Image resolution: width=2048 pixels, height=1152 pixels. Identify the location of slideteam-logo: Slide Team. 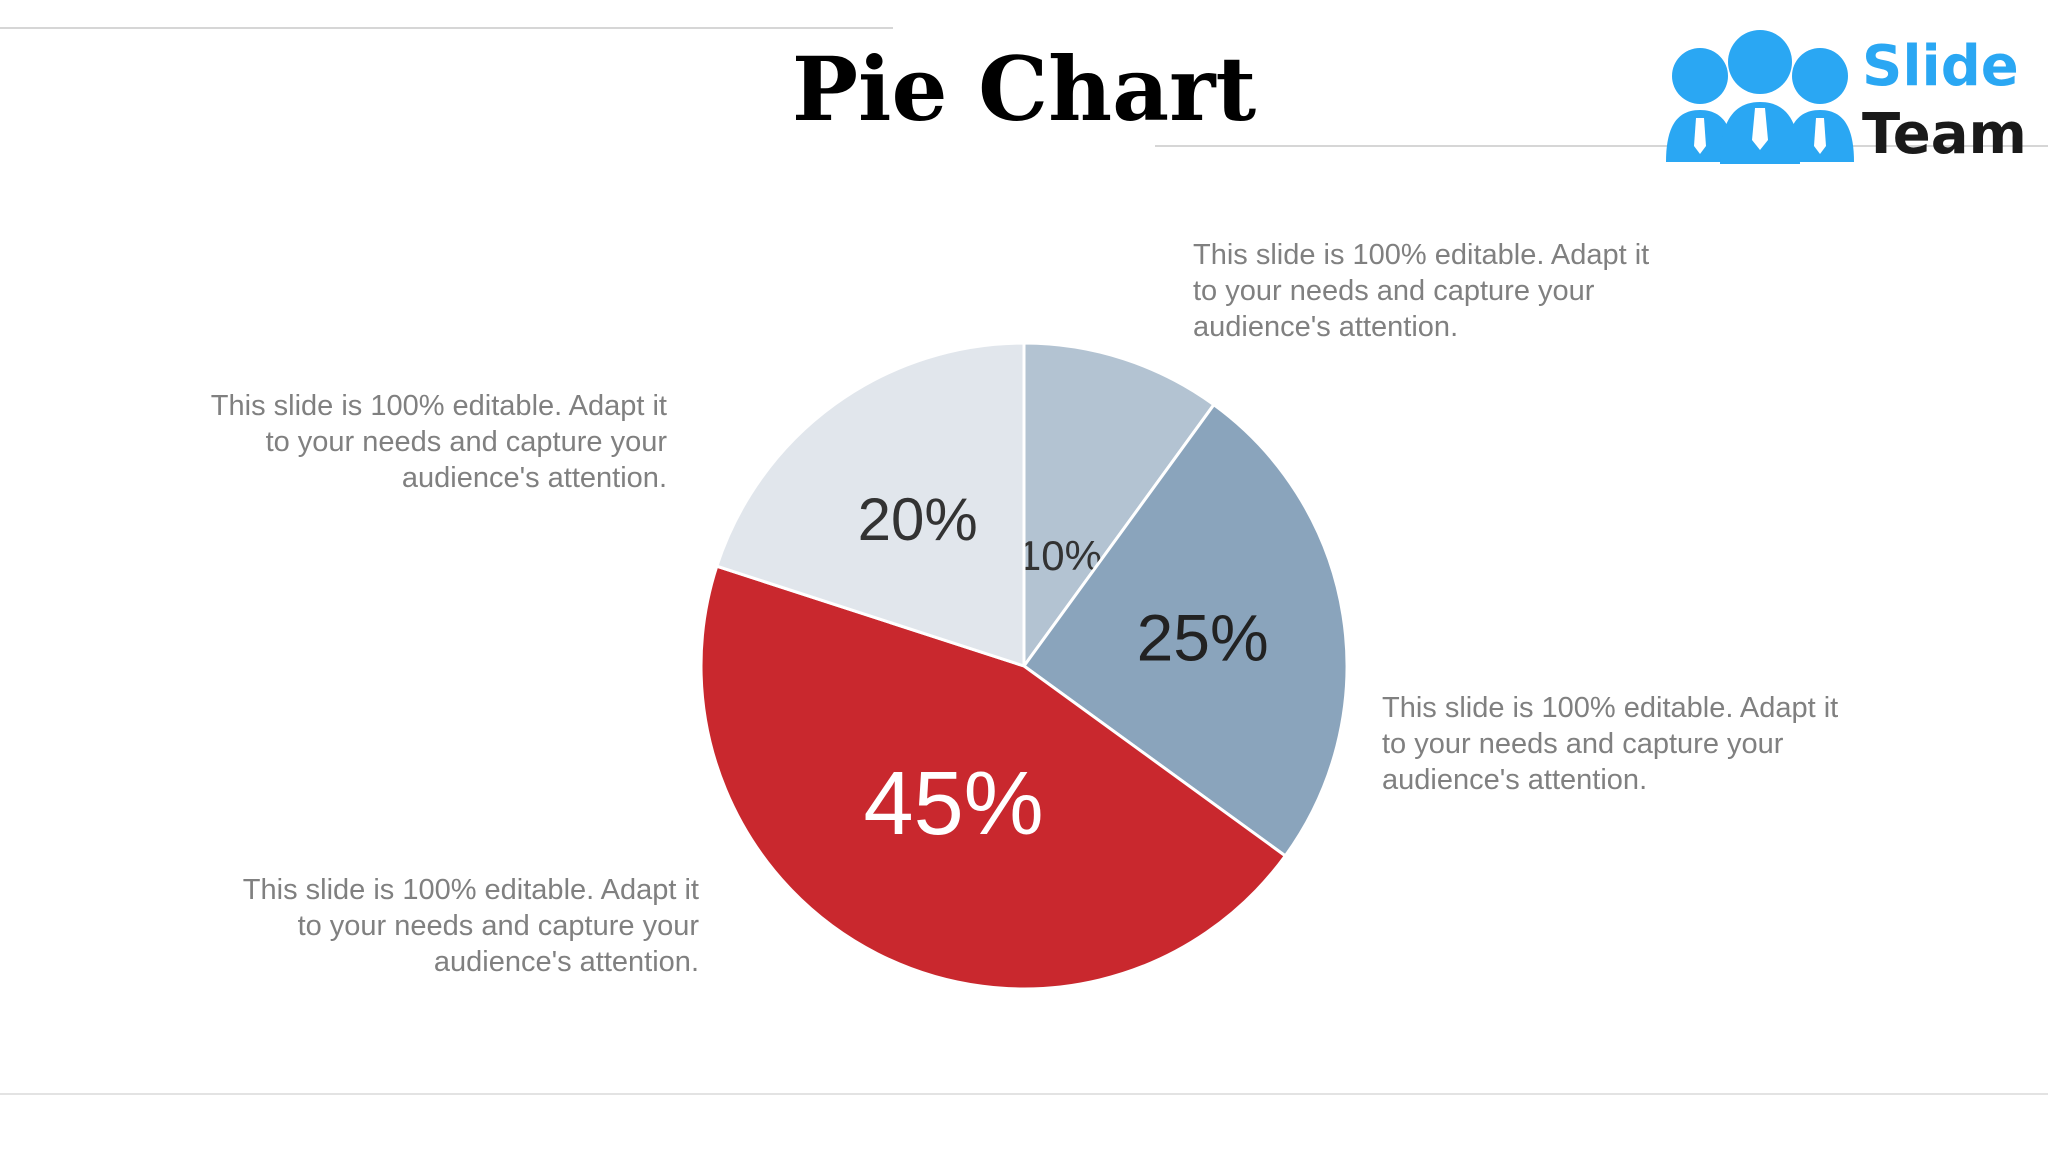
(1843, 98).